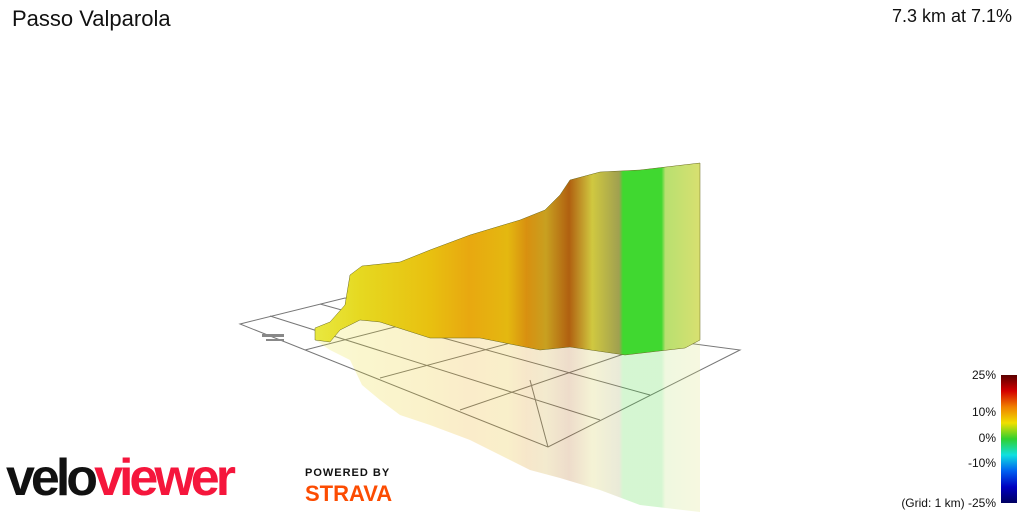 The width and height of the screenshot is (1024, 512). What do you see at coordinates (348, 473) in the screenshot?
I see `powered-by-label: POWERED BY` at bounding box center [348, 473].